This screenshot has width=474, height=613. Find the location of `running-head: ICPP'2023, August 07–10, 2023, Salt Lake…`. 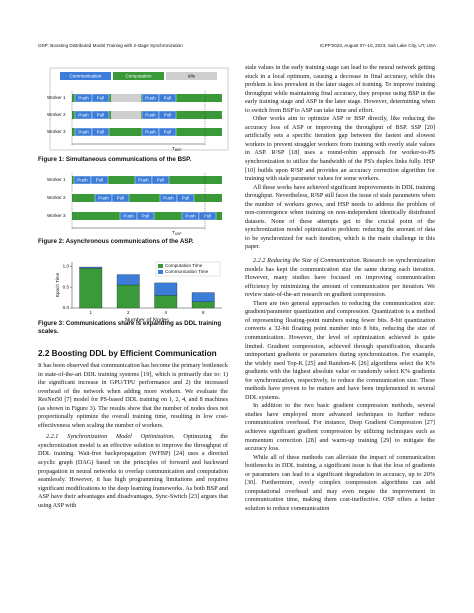

running-head: ICPP'2023, August 07–10, 2023, Salt Lake… is located at coordinates (378, 45).